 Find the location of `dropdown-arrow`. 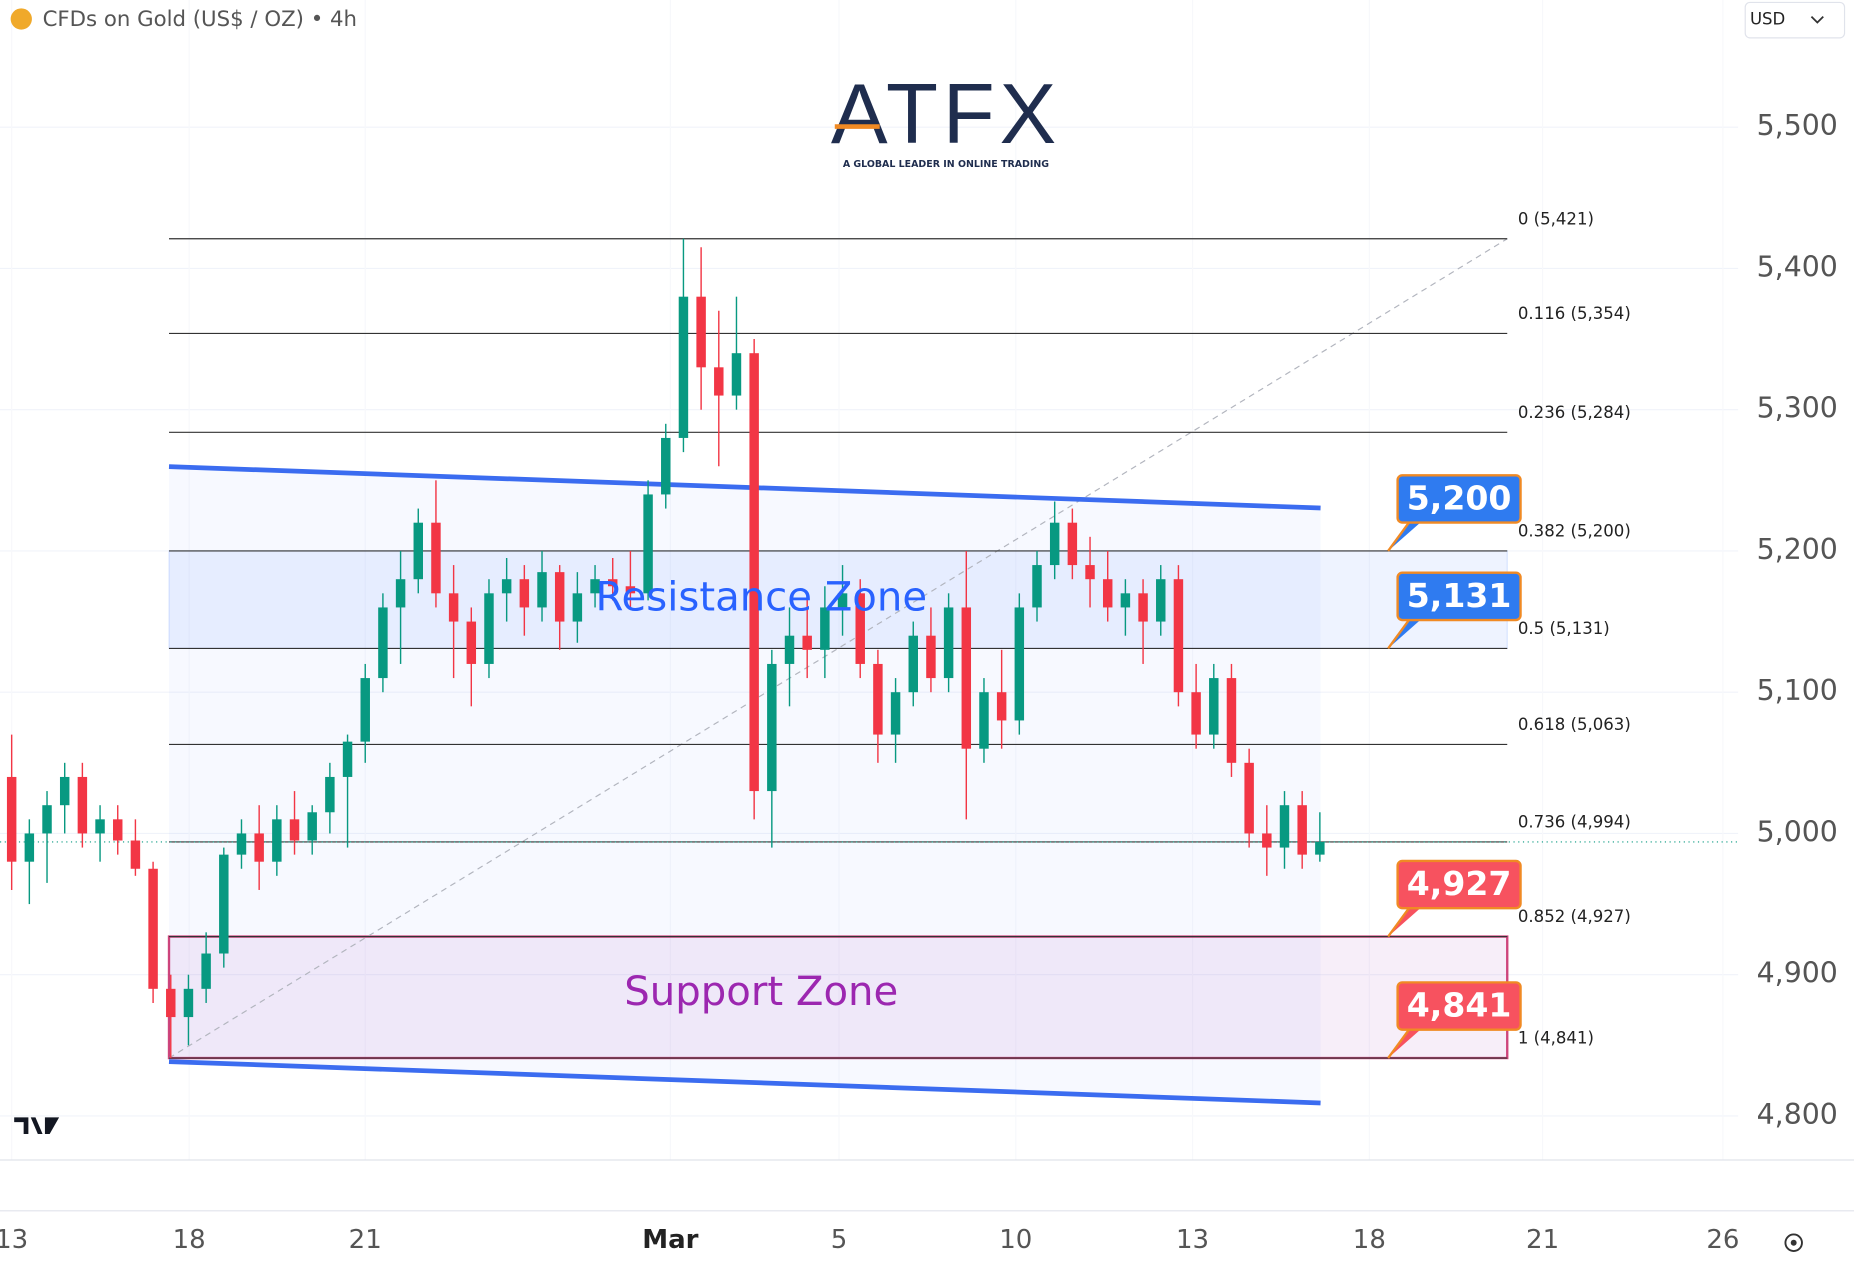

dropdown-arrow is located at coordinates (1817, 19).